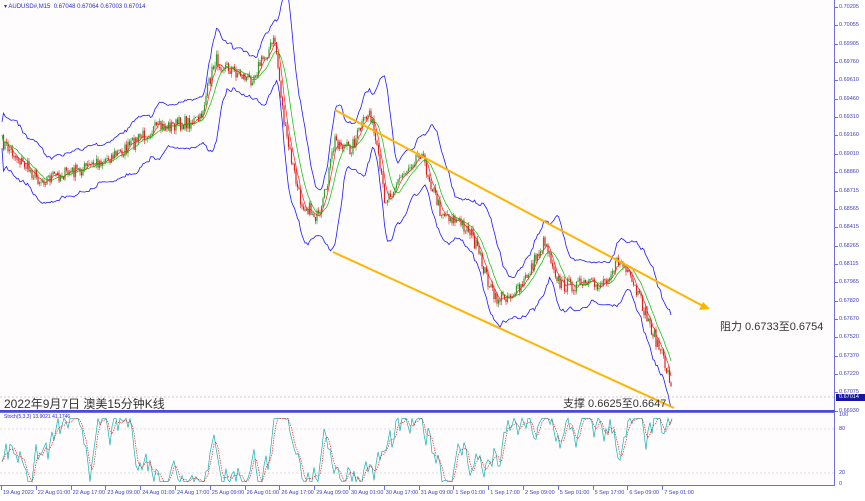 Image resolution: width=865 pixels, height=501 pixels. I want to click on symbol-label: AUDUSD#,M15, so click(29, 7).